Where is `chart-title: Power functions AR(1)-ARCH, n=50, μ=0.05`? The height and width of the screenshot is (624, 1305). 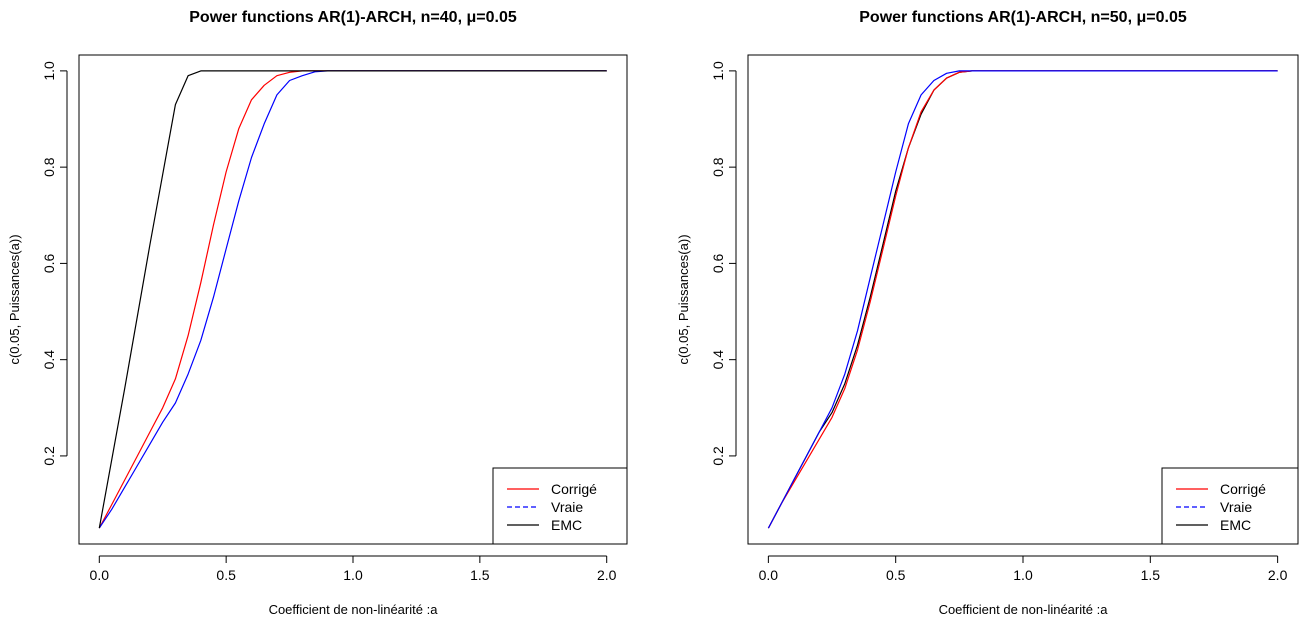
chart-title: Power functions AR(1)-ARCH, n=50, μ=0.05 is located at coordinates (1023, 17).